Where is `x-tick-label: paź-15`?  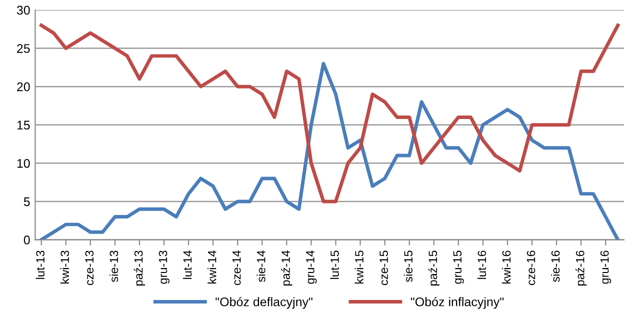
x-tick-label: paź-15 is located at coordinates (434, 268).